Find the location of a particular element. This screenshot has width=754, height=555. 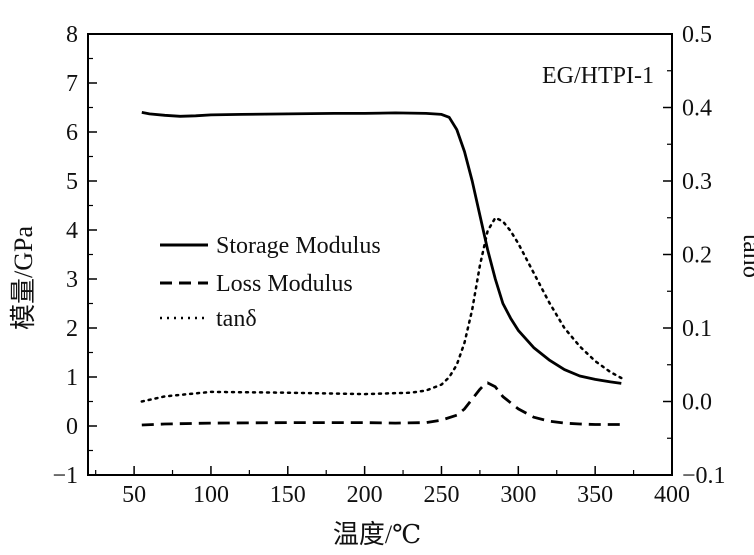

y-left-tick-label-3: 2 is located at coordinates (72, 329).